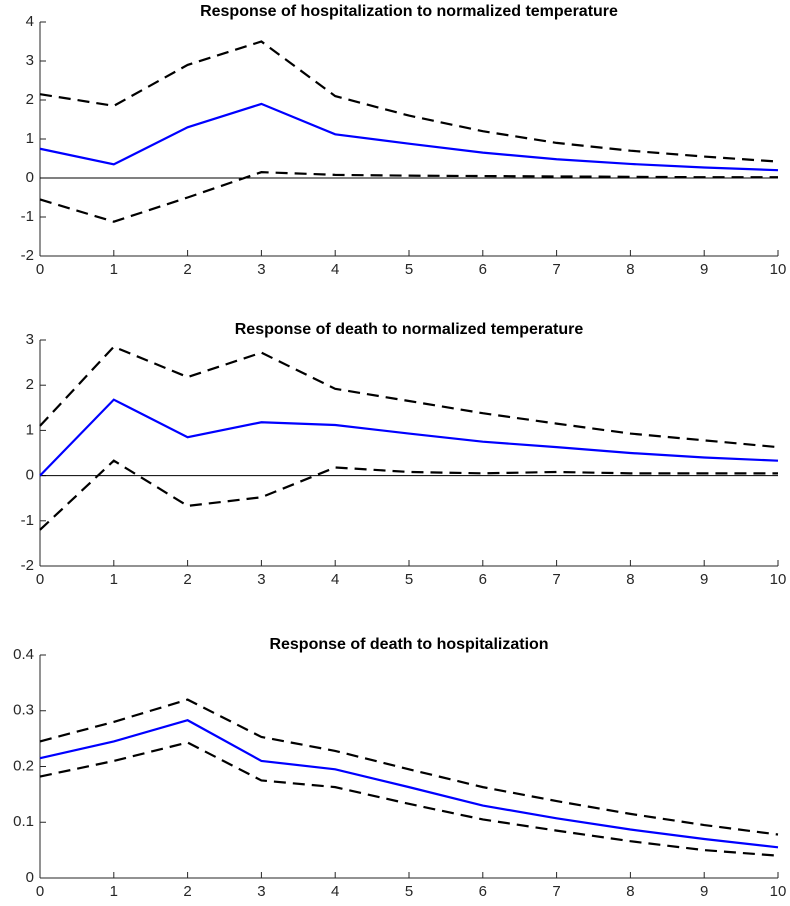 The height and width of the screenshot is (906, 790). What do you see at coordinates (30, 21) in the screenshot?
I see `y-tick-label: 4` at bounding box center [30, 21].